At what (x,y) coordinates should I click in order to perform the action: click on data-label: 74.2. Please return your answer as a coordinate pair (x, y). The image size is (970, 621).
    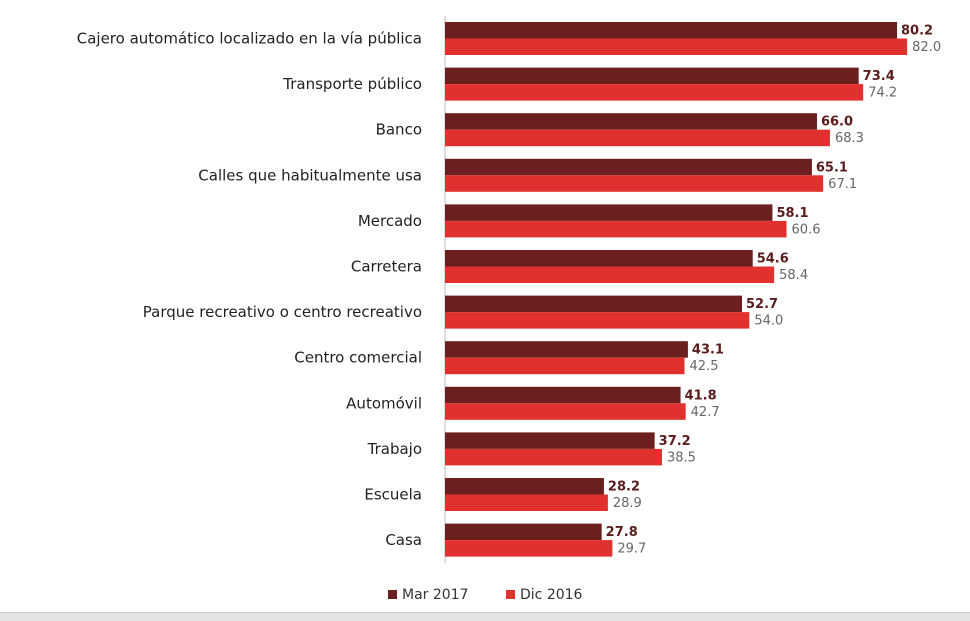
    Looking at the image, I should click on (882, 93).